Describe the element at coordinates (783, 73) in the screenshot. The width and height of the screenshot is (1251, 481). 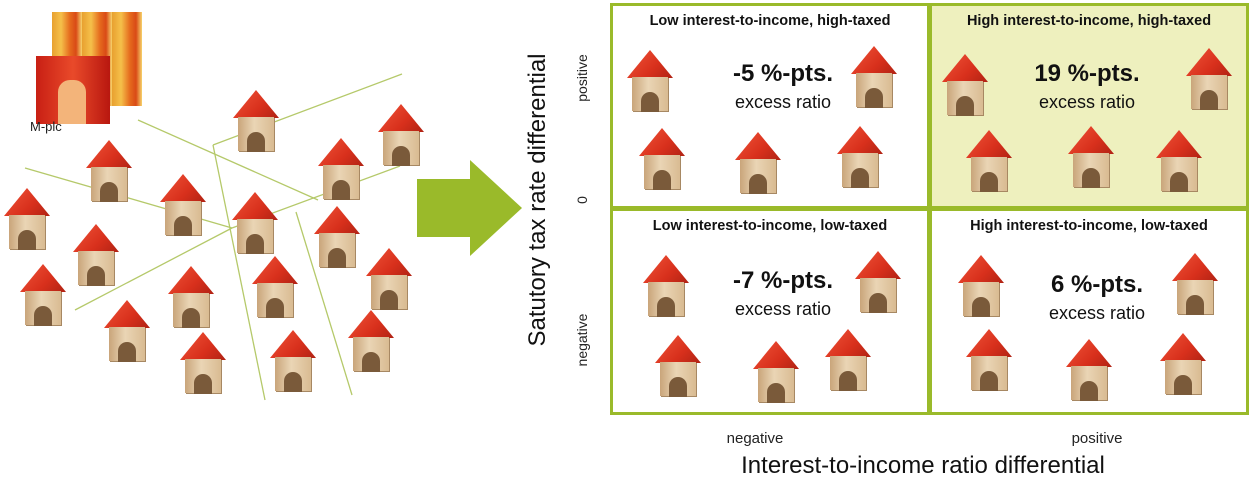
I see `excess-ratio-value: -5 %-pts.` at that location.